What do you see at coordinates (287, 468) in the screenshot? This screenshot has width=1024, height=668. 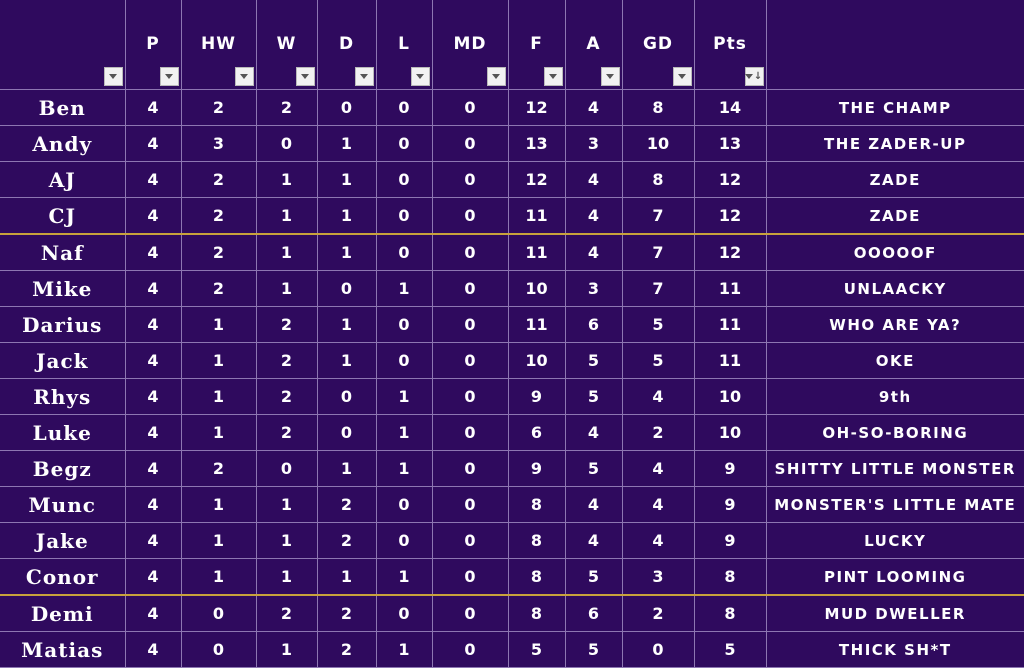 I see `cell-w: 0` at bounding box center [287, 468].